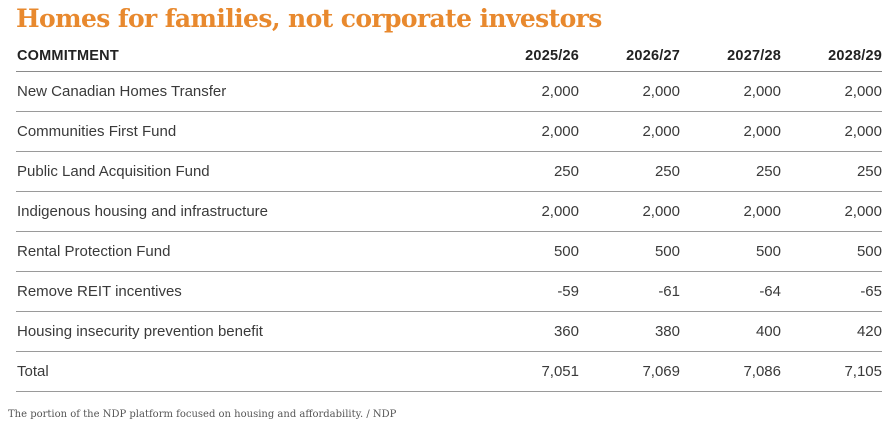 Image resolution: width=891 pixels, height=429 pixels. What do you see at coordinates (667, 331) in the screenshot?
I see `row-value: 380` at bounding box center [667, 331].